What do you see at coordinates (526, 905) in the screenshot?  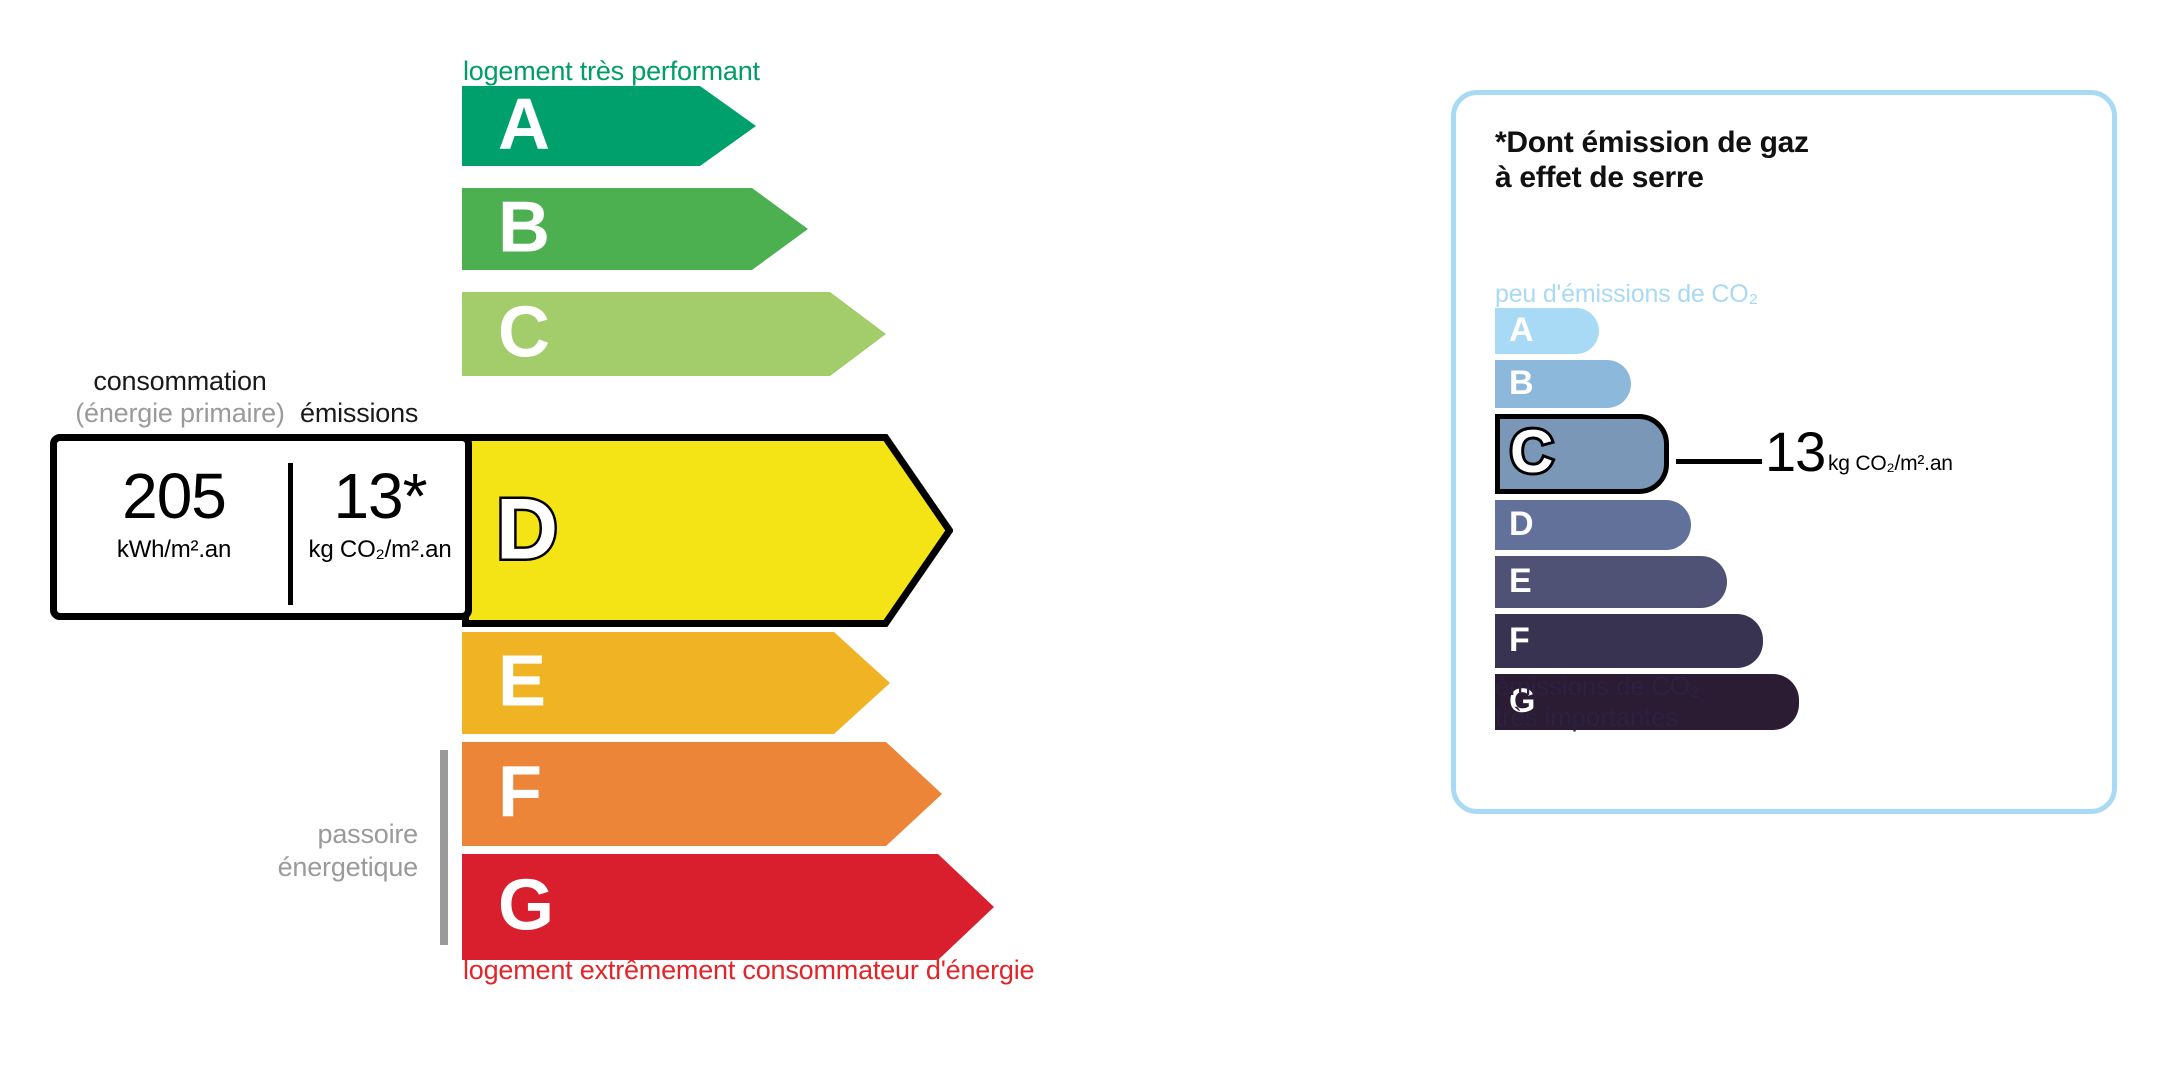 I see `energy-letter-g: G` at bounding box center [526, 905].